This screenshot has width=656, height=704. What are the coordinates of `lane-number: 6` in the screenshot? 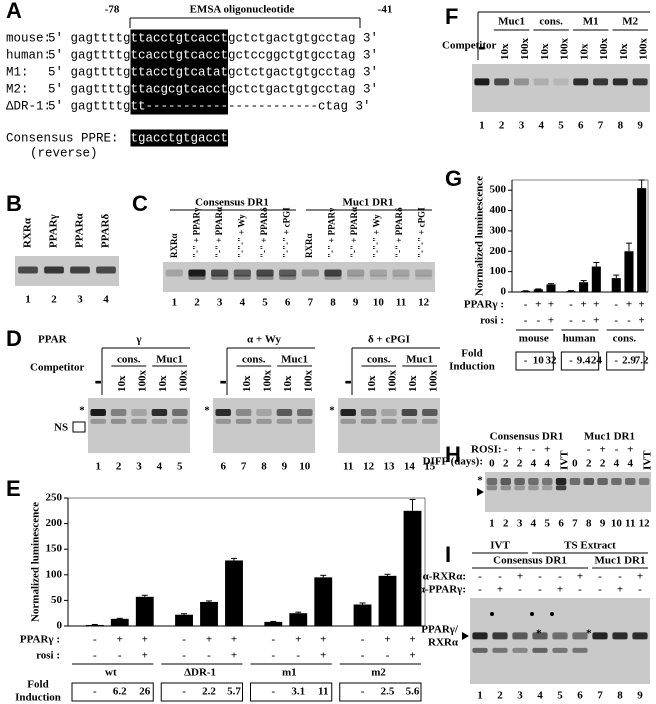 It's located at (580, 696).